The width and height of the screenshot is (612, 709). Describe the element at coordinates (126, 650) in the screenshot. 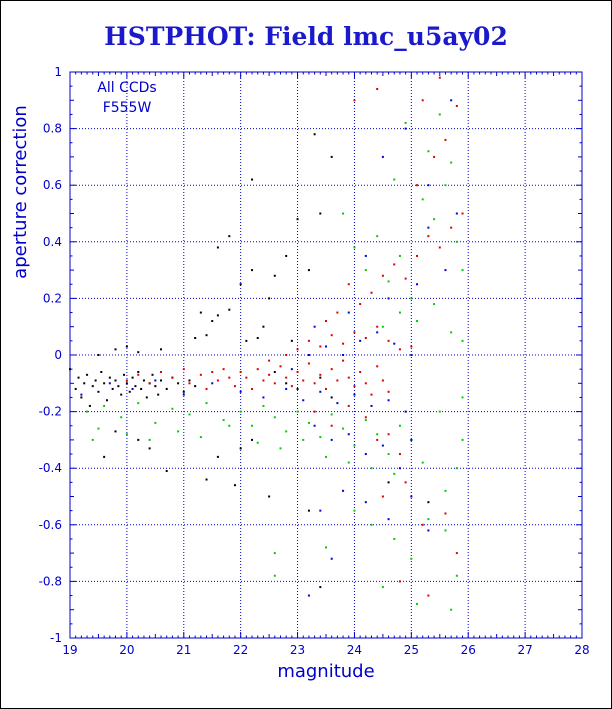

I see `x-tick-label: 20` at that location.